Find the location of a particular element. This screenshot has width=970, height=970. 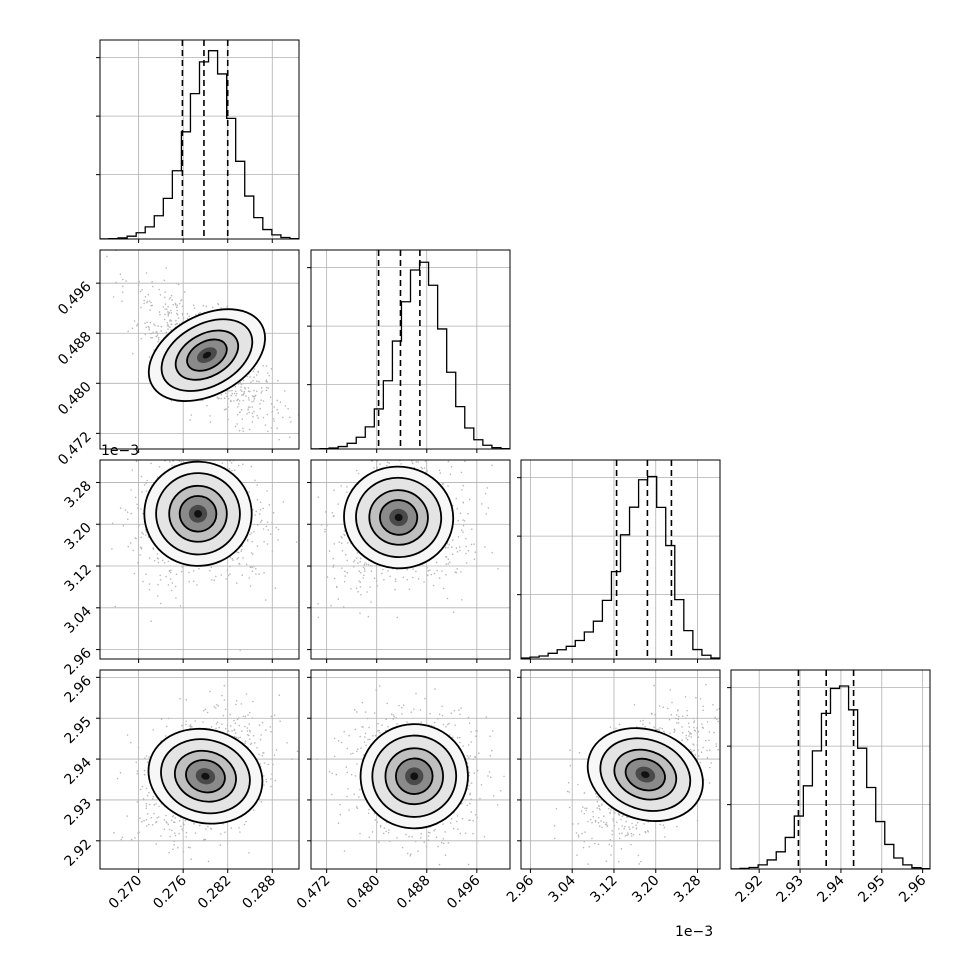

y-offset-label: 1e−3 is located at coordinates (120, 451).